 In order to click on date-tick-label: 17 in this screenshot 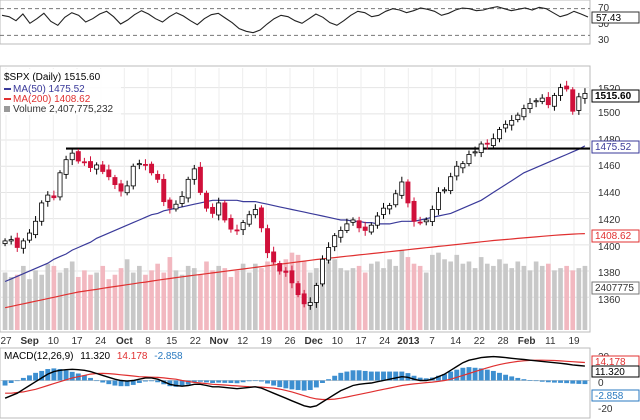, I will do `click(361, 341)`.